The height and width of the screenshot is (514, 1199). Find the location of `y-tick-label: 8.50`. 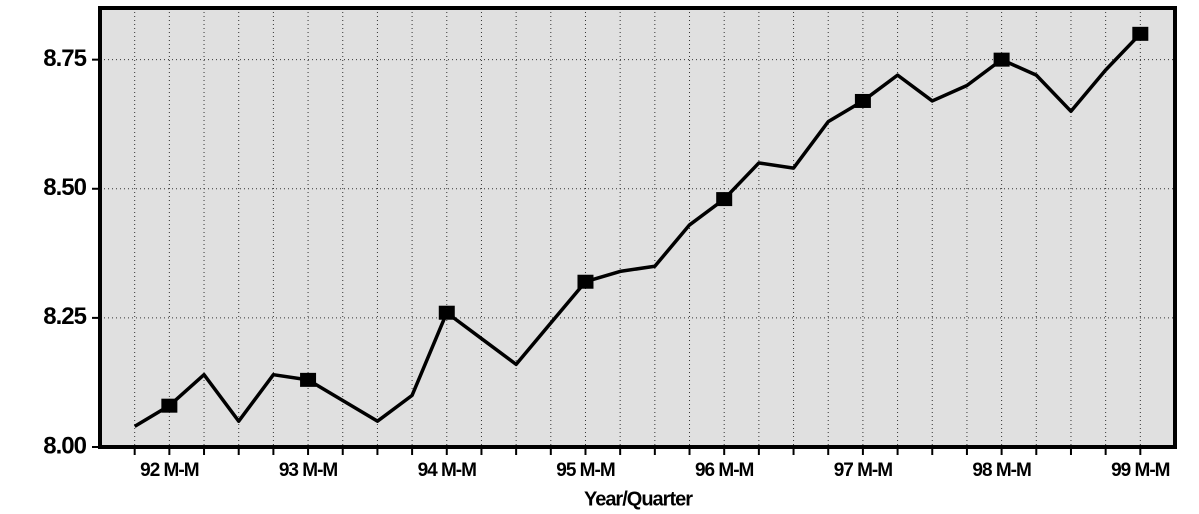

y-tick-label: 8.50 is located at coordinates (64, 187).